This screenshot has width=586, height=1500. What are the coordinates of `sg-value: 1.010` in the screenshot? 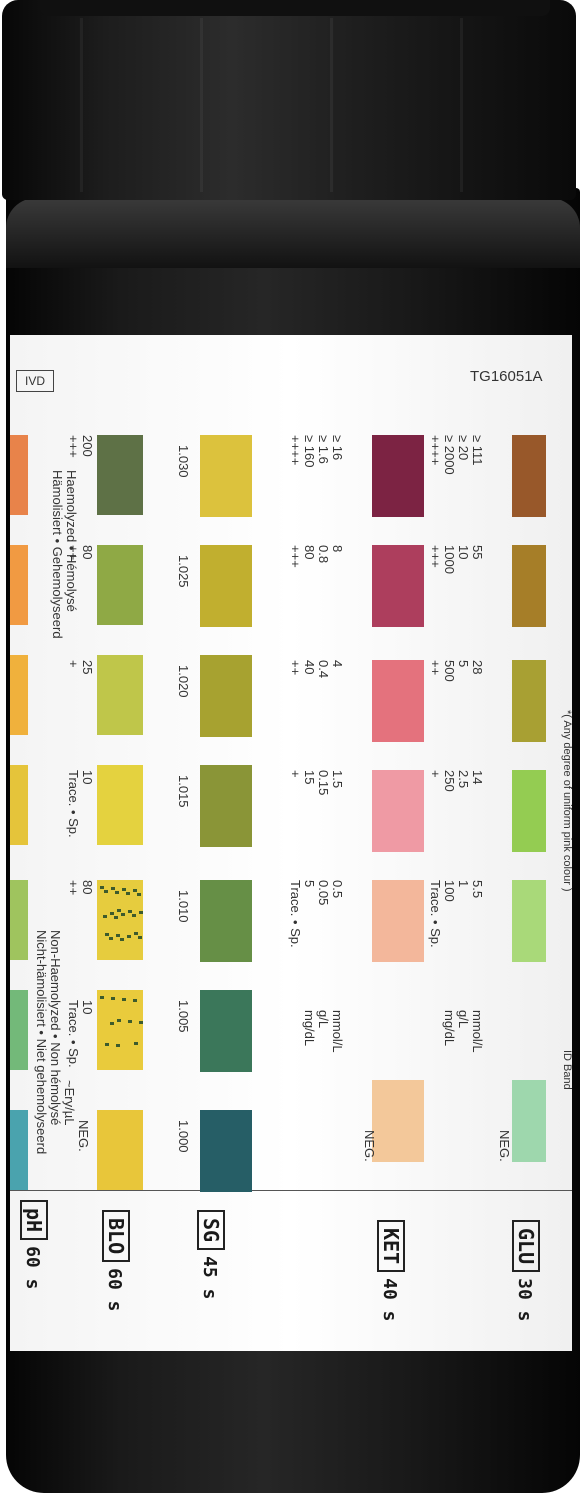 It's located at (183, 906).